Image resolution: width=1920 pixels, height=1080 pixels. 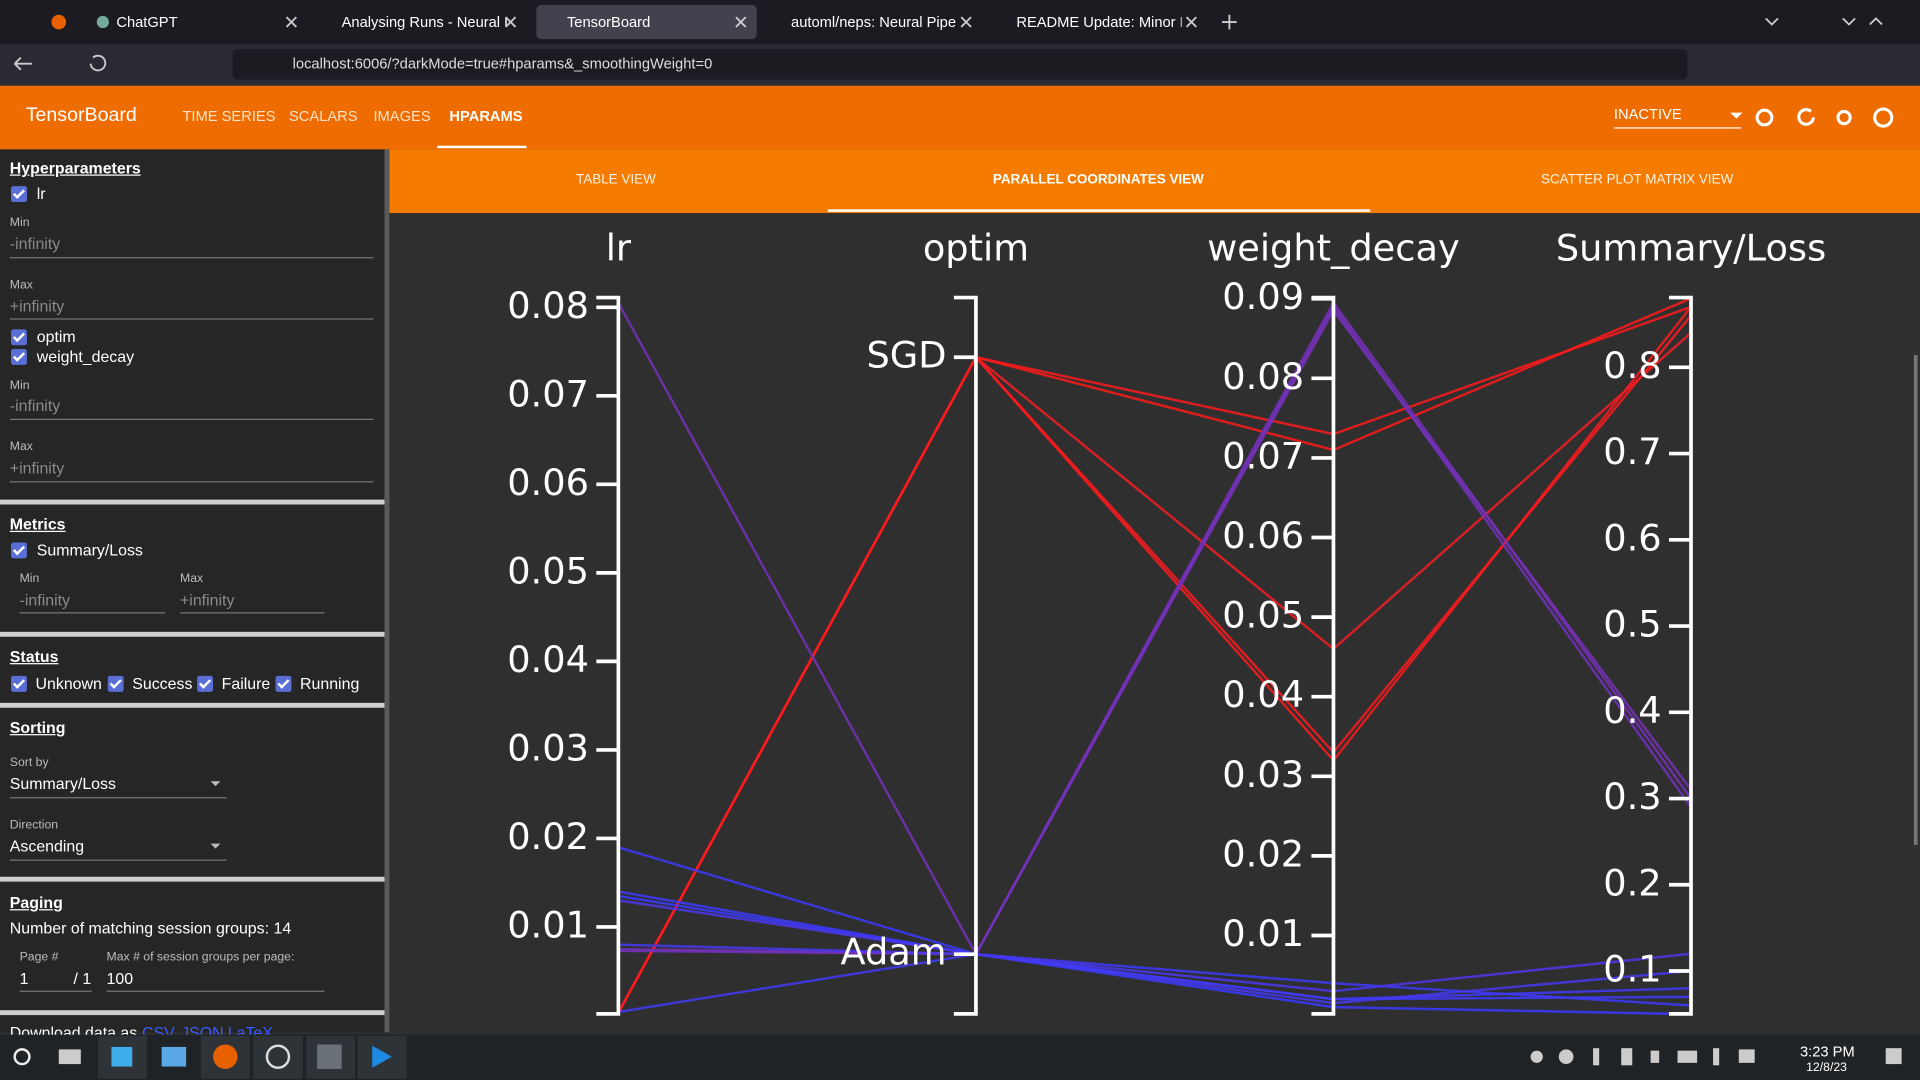 What do you see at coordinates (120, 978) in the screenshot?
I see `per-page-input: 100` at bounding box center [120, 978].